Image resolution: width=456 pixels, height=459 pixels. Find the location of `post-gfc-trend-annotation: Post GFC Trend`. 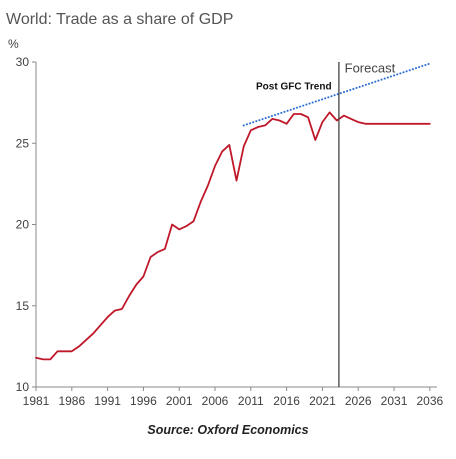

post-gfc-trend-annotation: Post GFC Trend is located at coordinates (294, 86).